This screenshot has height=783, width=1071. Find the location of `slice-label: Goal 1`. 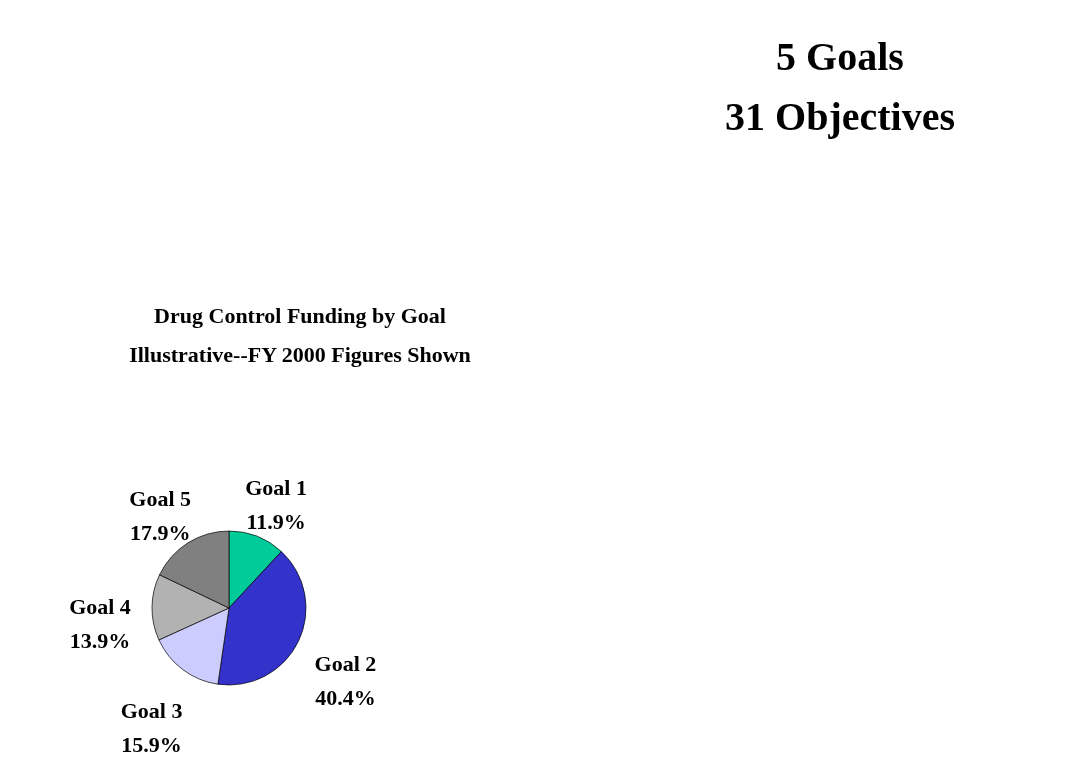

slice-label: Goal 1 is located at coordinates (276, 487).